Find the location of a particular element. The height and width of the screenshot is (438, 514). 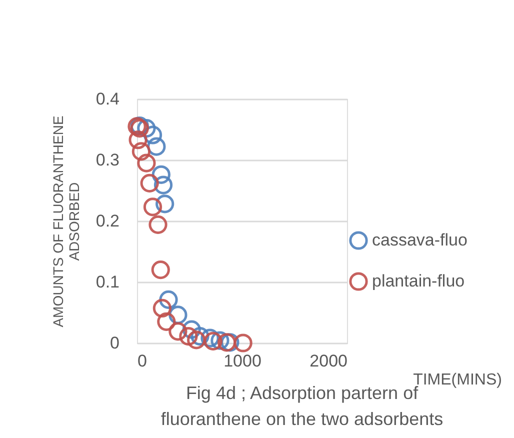

y-tick-label: 0.2 is located at coordinates (108, 221).